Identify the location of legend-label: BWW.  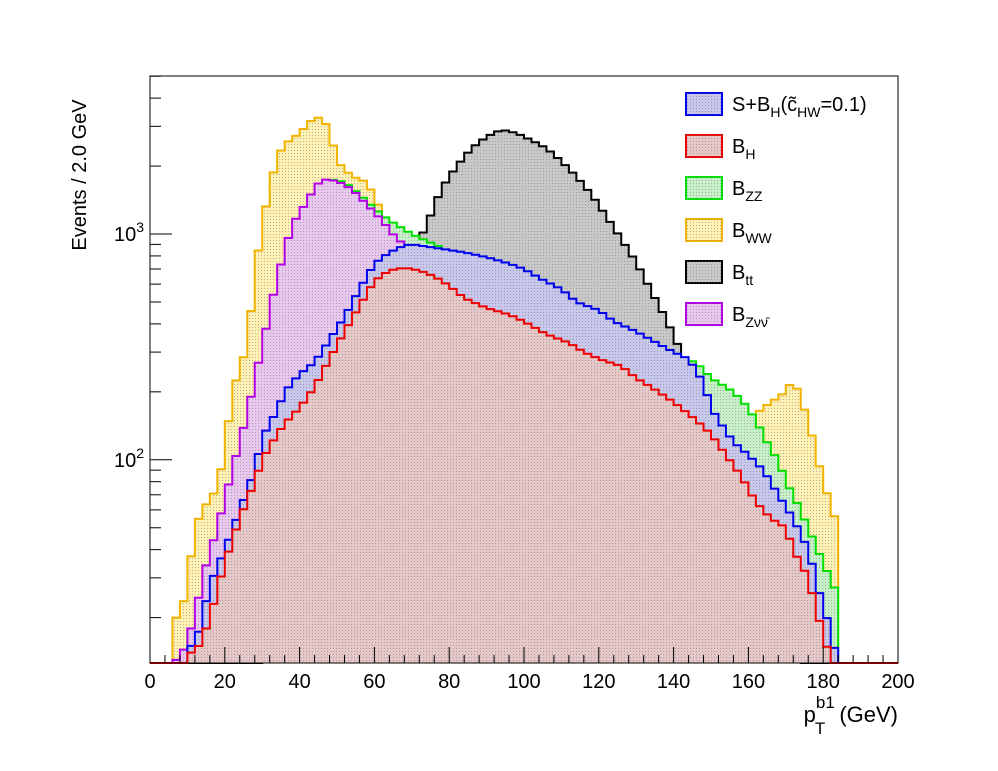
(752, 233).